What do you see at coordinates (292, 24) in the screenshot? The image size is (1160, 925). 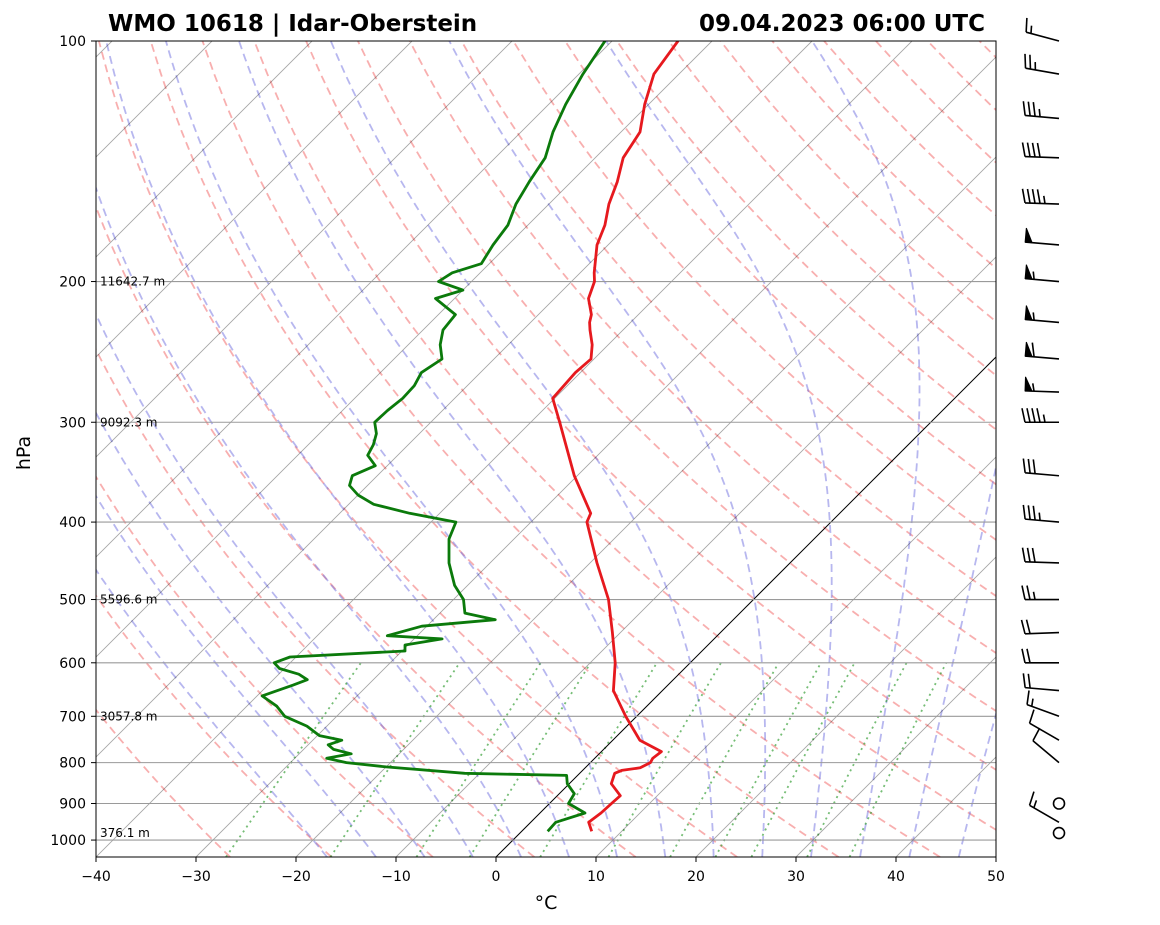 I see `title-station: WMO 10618 | Idar-Oberstein` at bounding box center [292, 24].